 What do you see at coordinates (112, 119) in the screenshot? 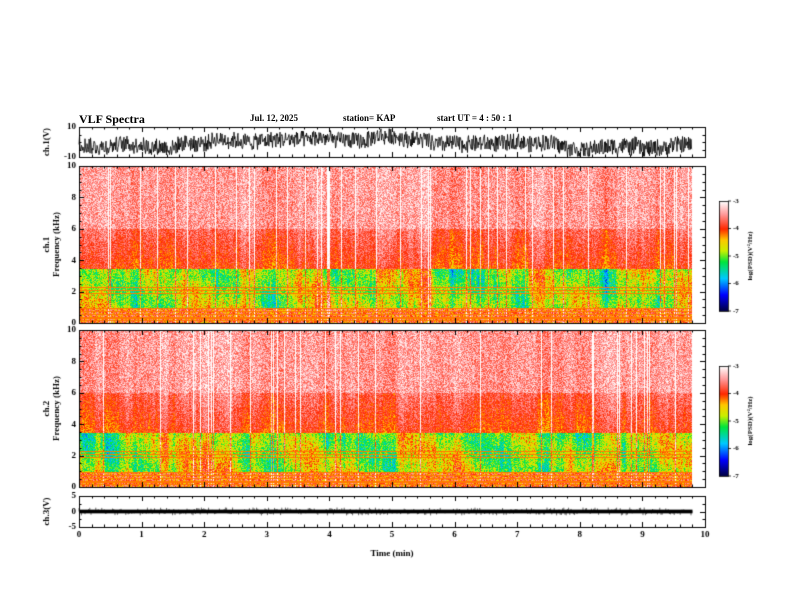
I see `chart-title: VLF Spectra` at bounding box center [112, 119].